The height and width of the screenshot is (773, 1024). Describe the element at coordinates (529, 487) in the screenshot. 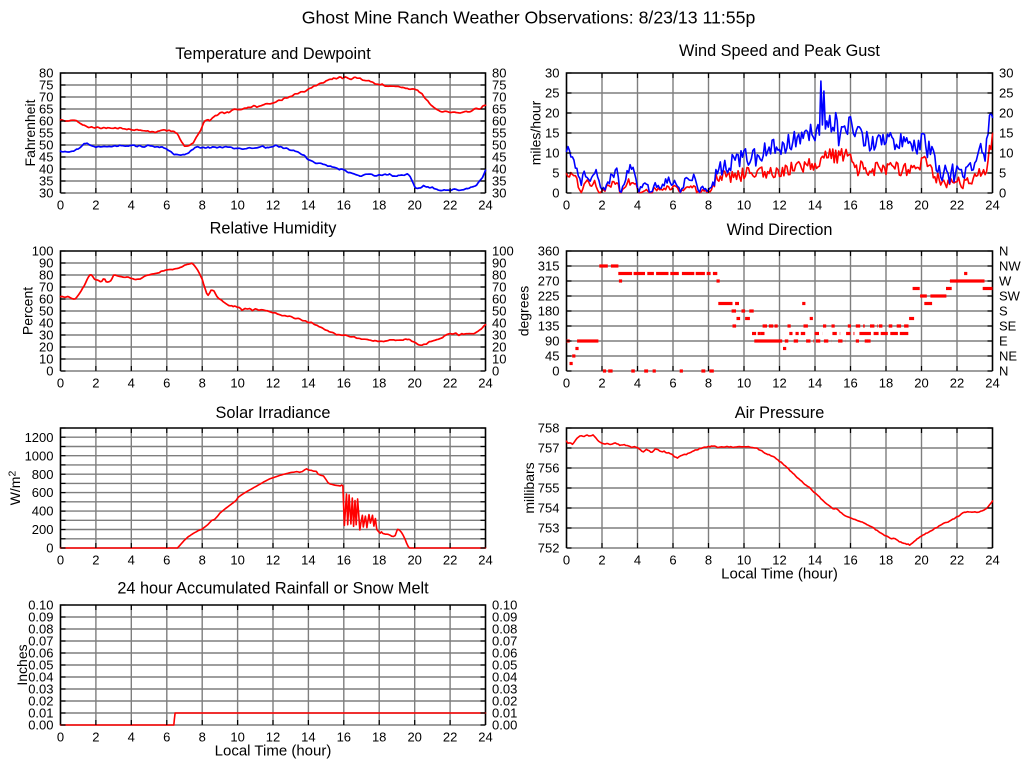

I see `svg-text: millibars` at that location.